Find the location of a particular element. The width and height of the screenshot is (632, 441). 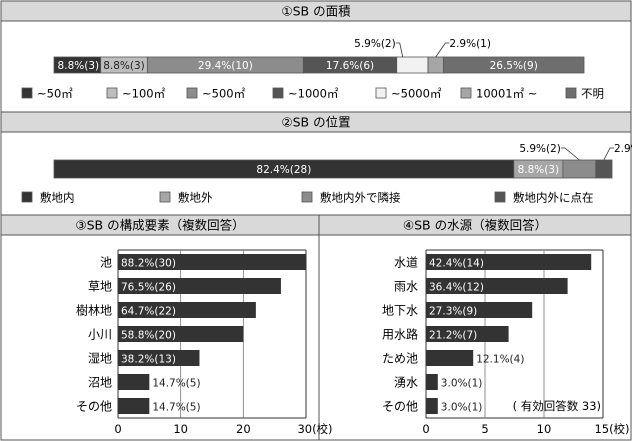

category-label: 池 is located at coordinates (106, 263).